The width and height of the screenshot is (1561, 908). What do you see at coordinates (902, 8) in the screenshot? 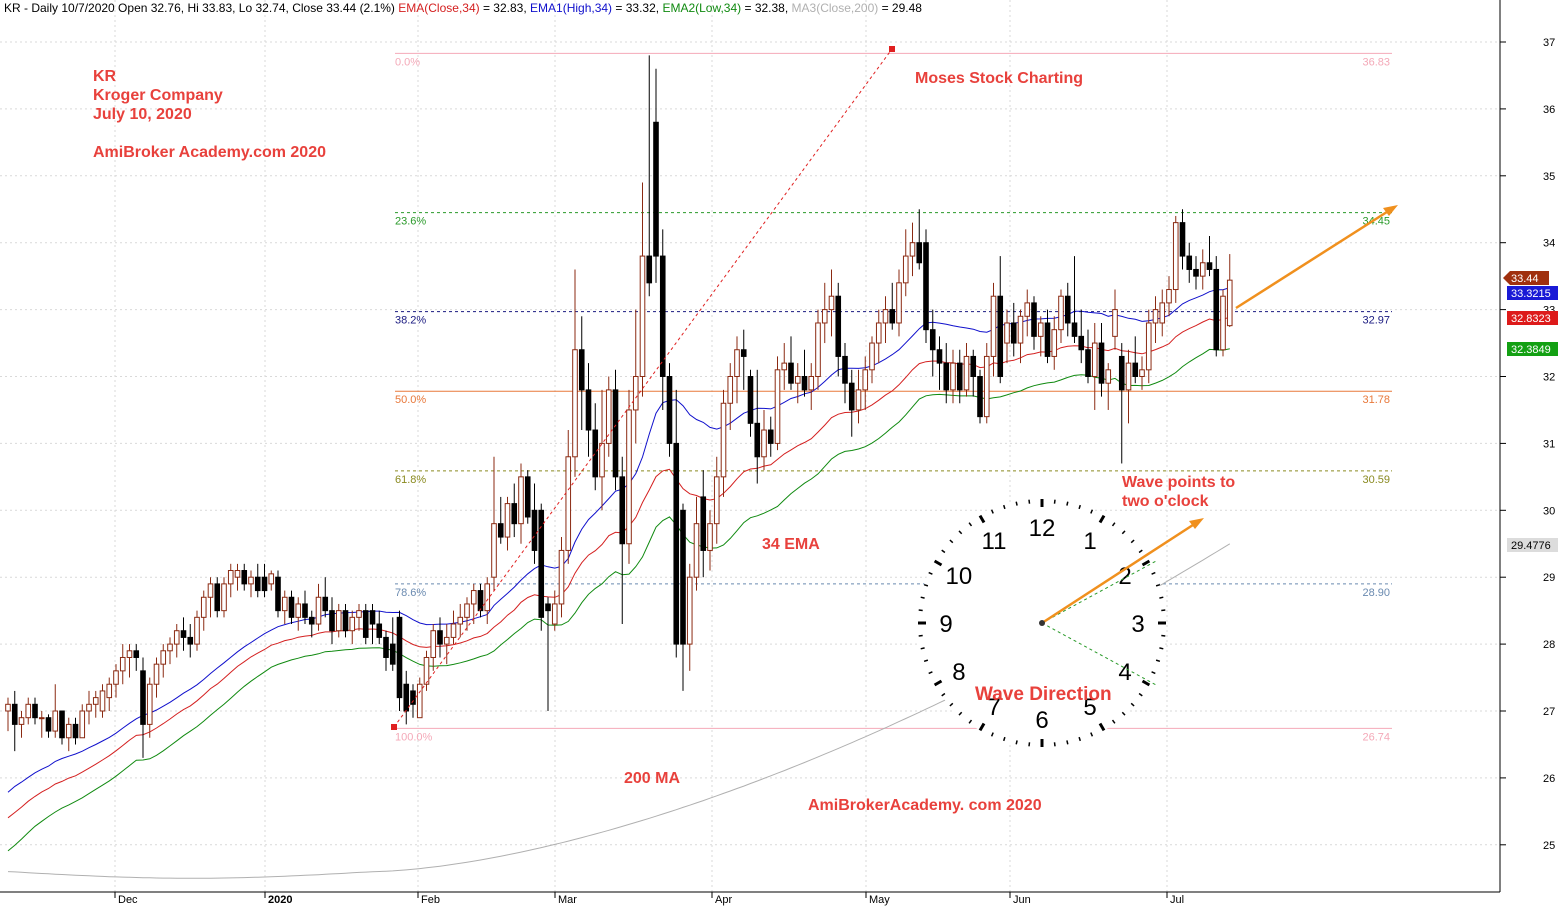
I see `header-ma3-val: = 29.48` at bounding box center [902, 8].